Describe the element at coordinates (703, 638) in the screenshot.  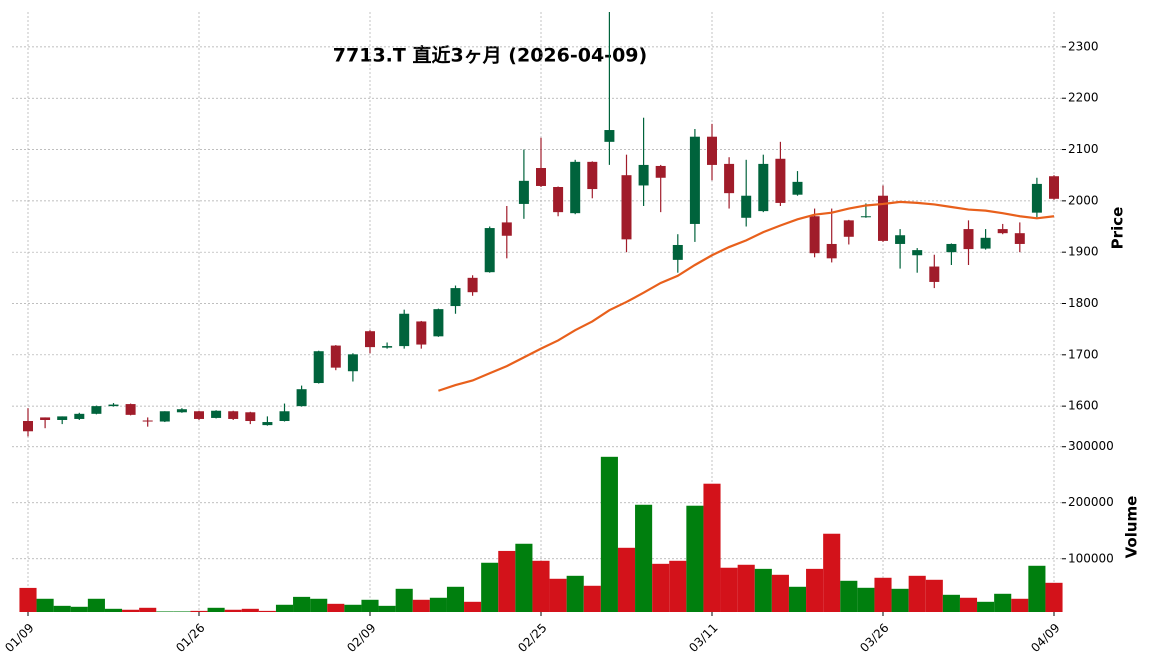
I see `x-tick-label: 03/11` at that location.